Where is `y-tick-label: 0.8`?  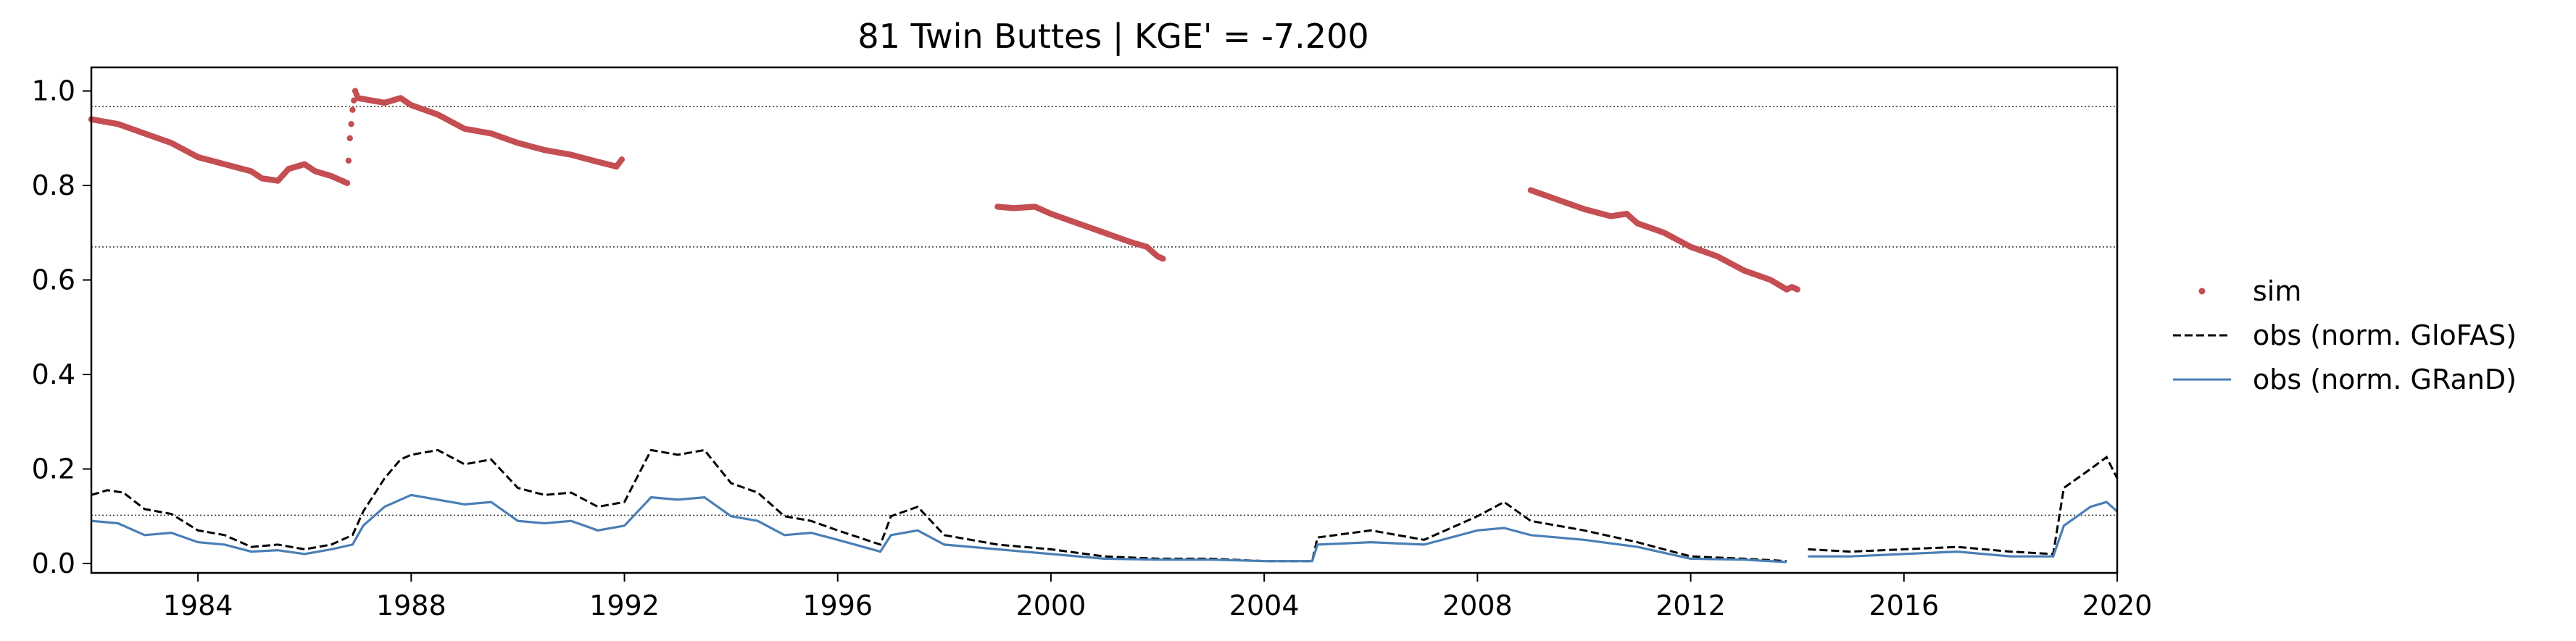
y-tick-label: 0.8 is located at coordinates (53, 185).